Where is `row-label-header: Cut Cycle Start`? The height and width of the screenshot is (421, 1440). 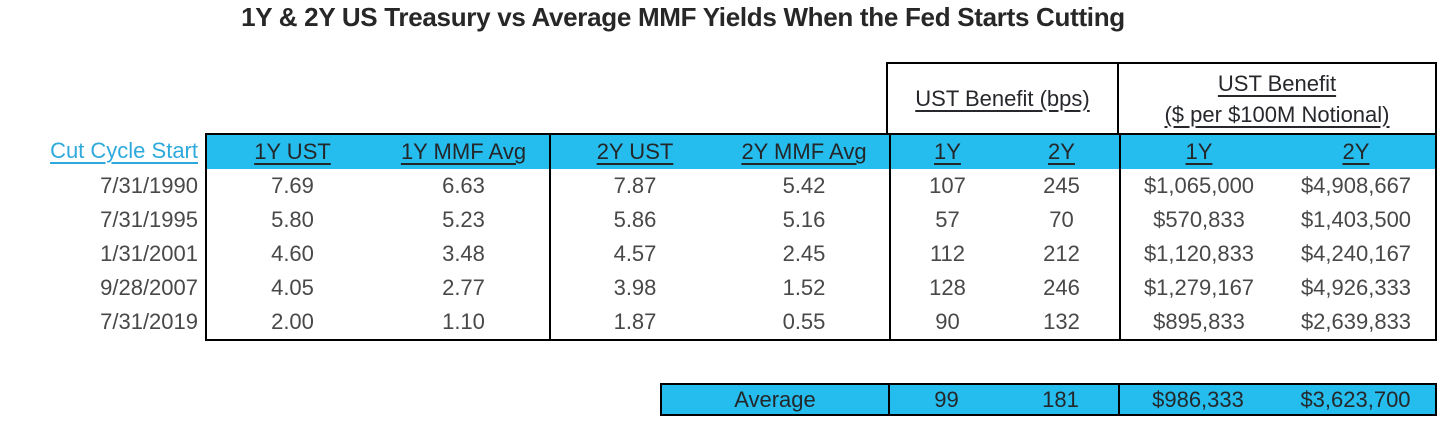
row-label-header: Cut Cycle Start is located at coordinates (102, 151).